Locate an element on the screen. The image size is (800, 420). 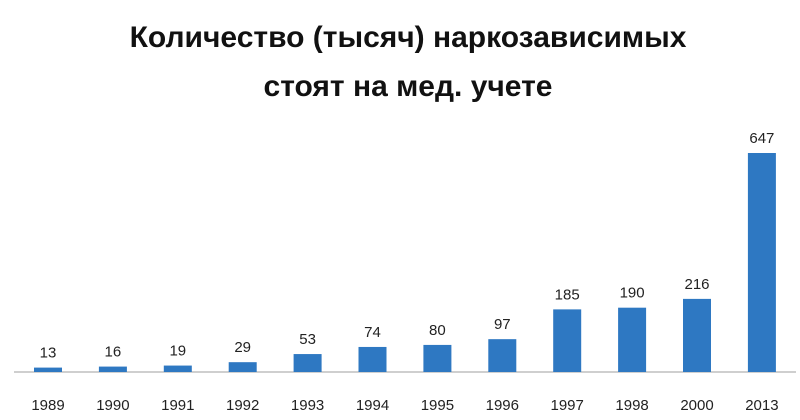
x-tick-label: 1997 is located at coordinates (567, 405).